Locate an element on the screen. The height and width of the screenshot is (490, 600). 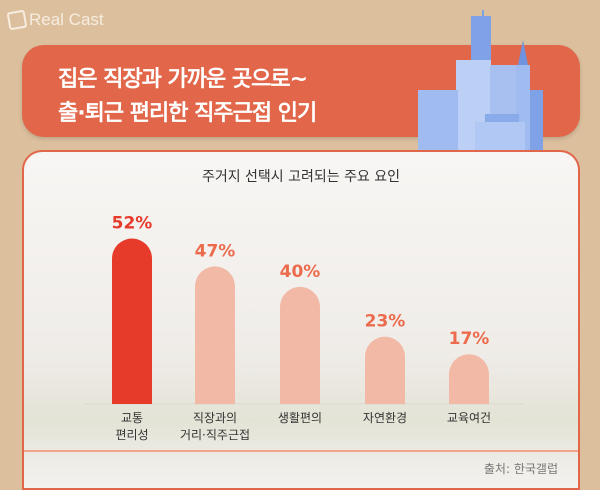
headline-line1: 집은 직장과 가까운 곳으로~ is located at coordinates (183, 79).